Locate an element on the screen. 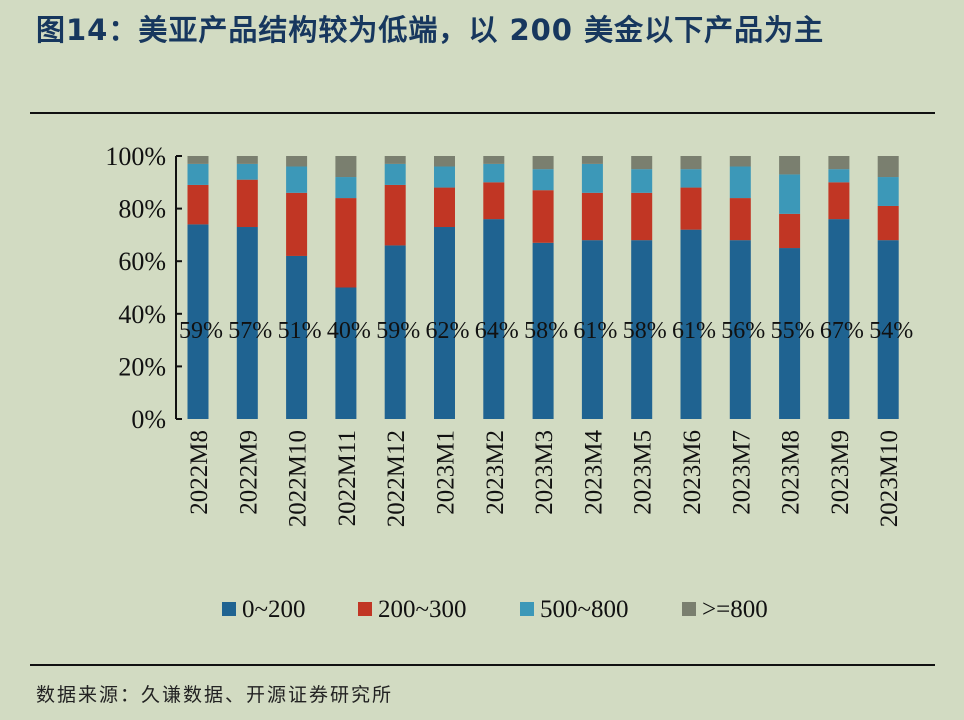  x-tick-label: 2023M4 is located at coordinates (593, 472).